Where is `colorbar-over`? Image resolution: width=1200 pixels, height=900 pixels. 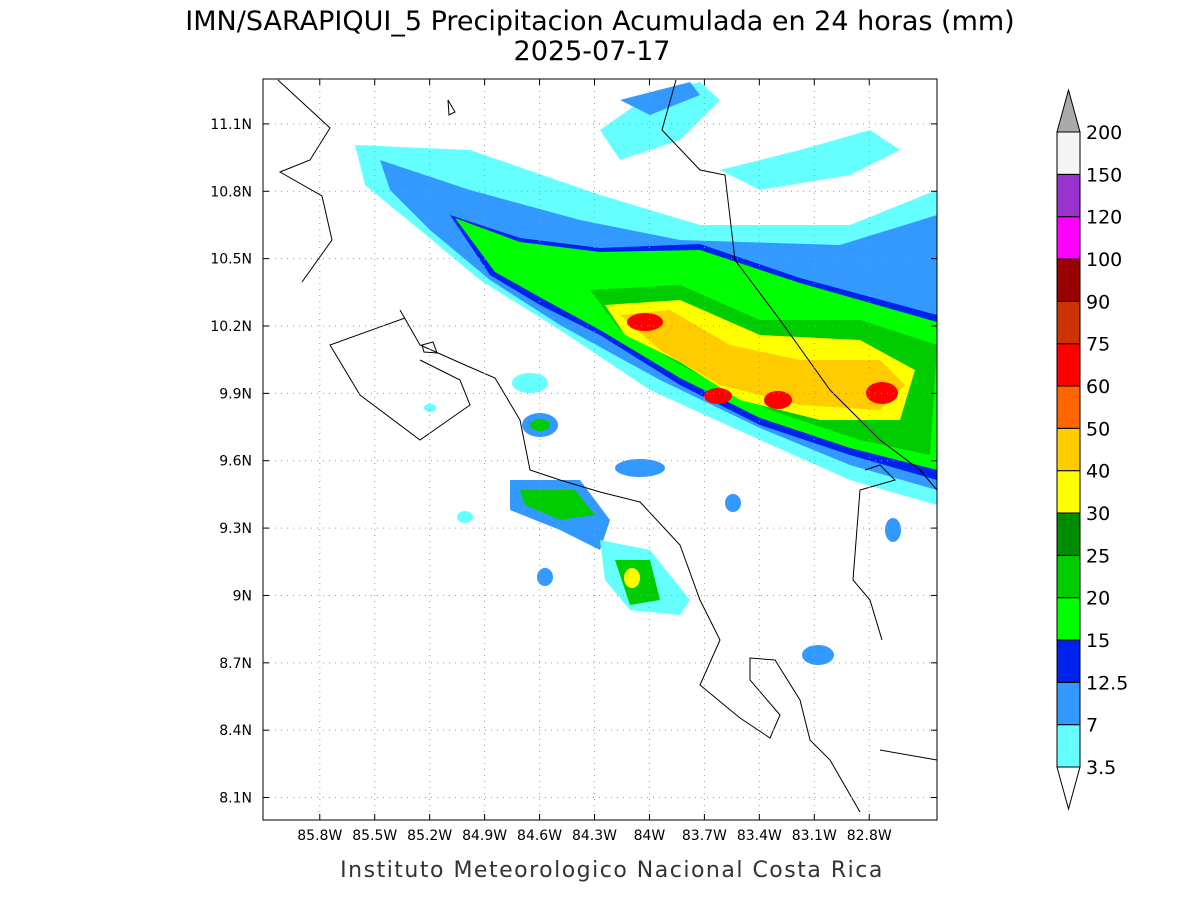 colorbar-over is located at coordinates (1068, 110).